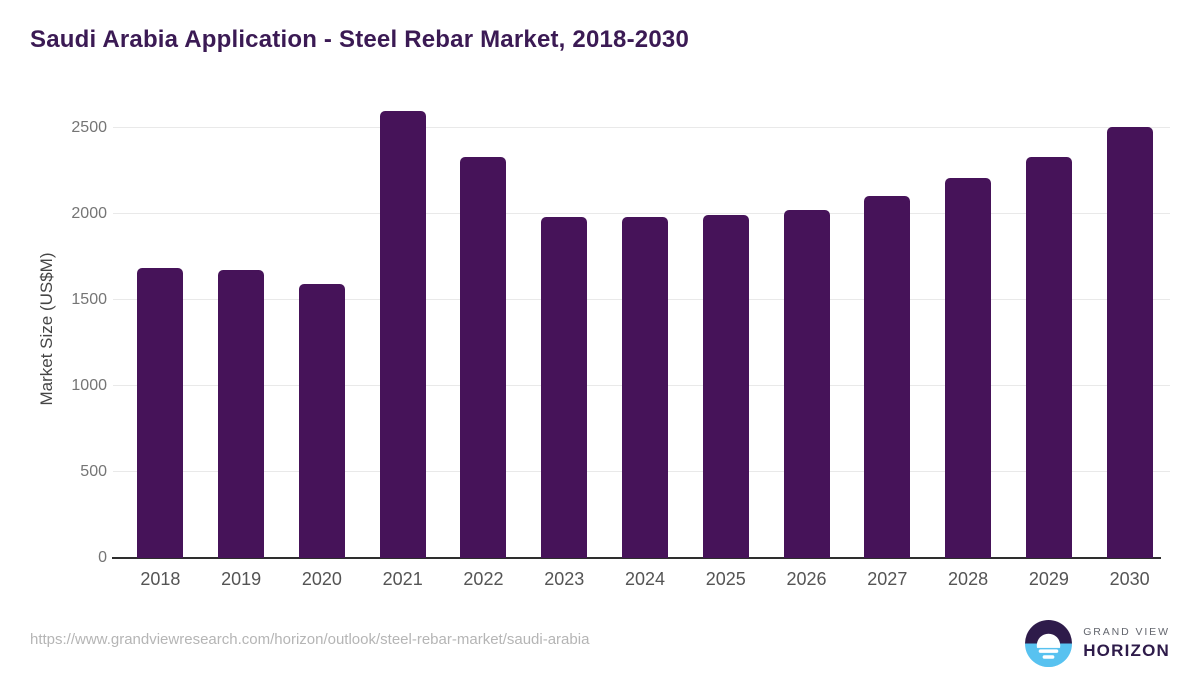 Image resolution: width=1200 pixels, height=675 pixels. I want to click on bar-2025, so click(725, 386).